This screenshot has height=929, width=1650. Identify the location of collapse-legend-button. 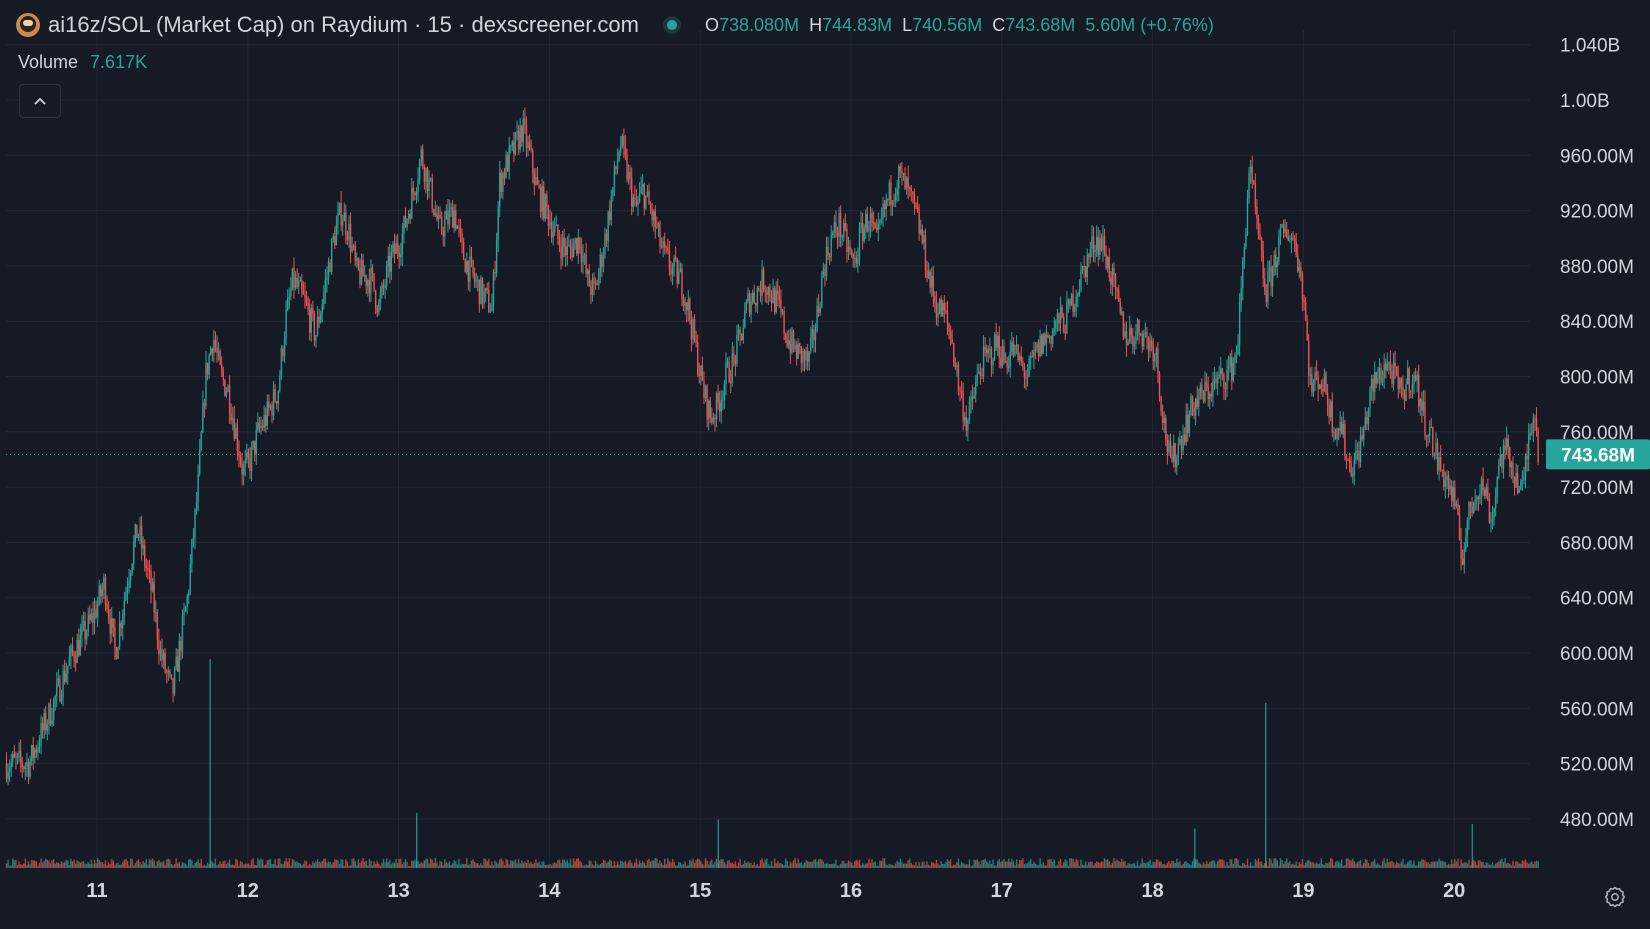
(40, 101).